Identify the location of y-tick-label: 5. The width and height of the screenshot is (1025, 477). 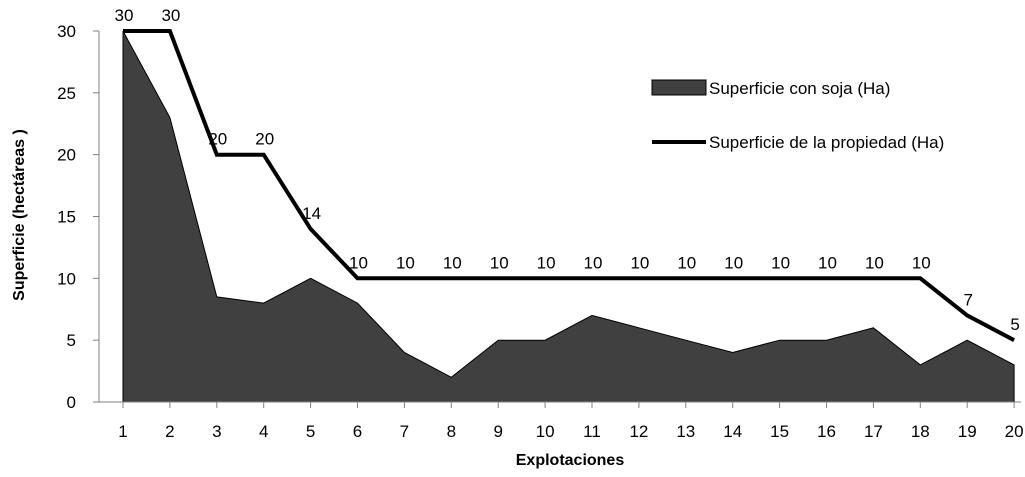
(71, 340).